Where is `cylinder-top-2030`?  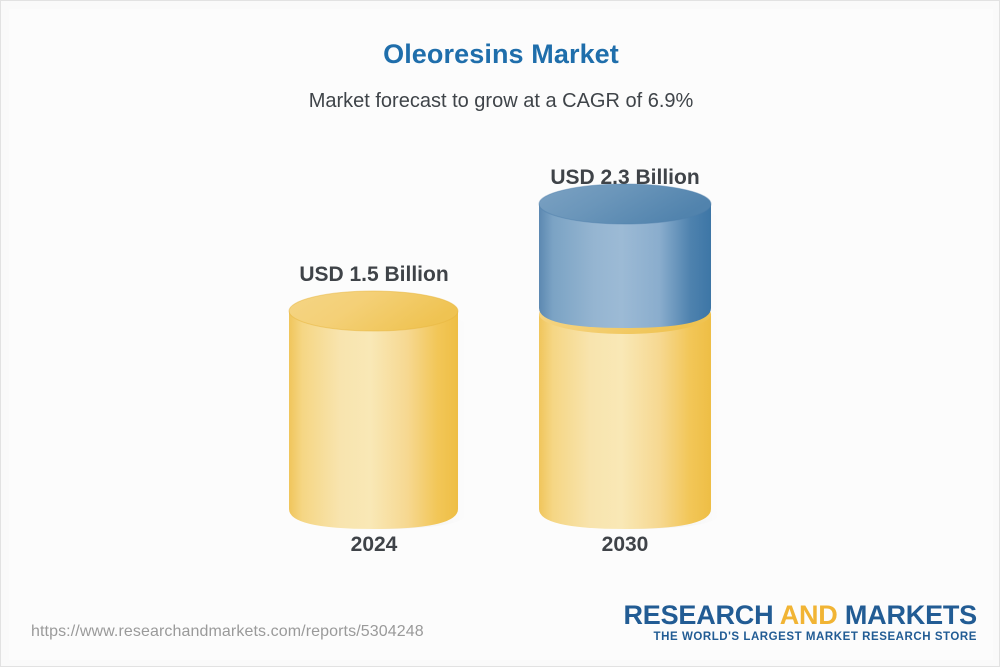
cylinder-top-2030 is located at coordinates (625, 204).